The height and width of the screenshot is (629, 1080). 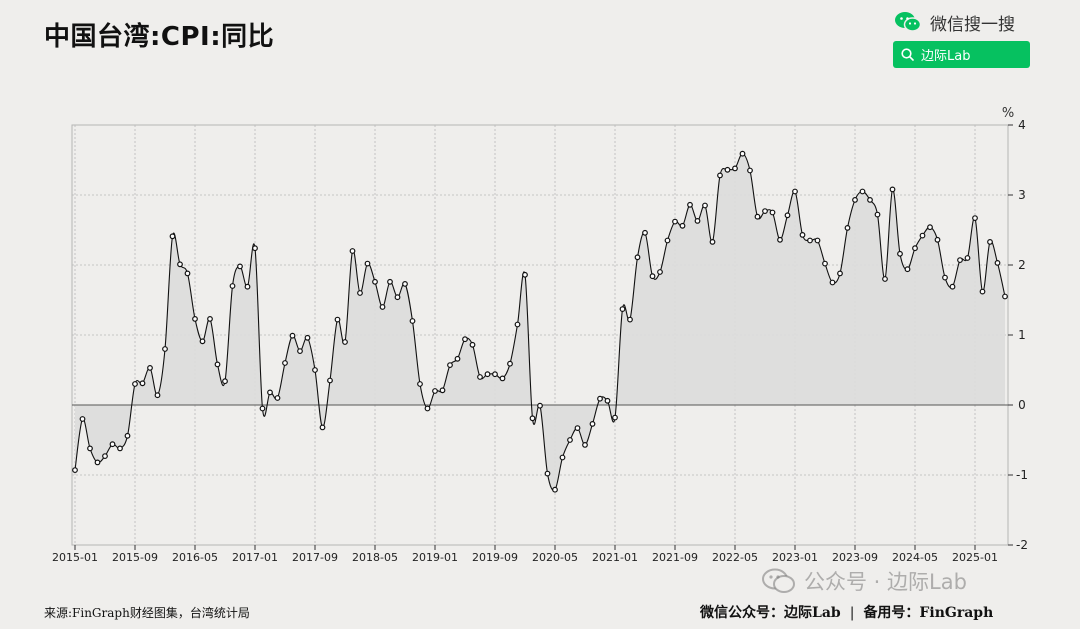 I want to click on source-note: 来源:FinGraph财经图集，台湾统计局, so click(x=147, y=613).